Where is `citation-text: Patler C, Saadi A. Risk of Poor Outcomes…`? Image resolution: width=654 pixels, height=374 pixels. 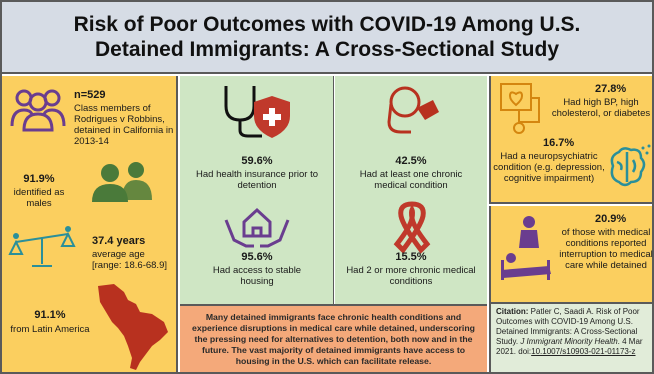
citation-text: Patler C, Saadi A. Risk of Poor Outcomes… is located at coordinates (568, 326).